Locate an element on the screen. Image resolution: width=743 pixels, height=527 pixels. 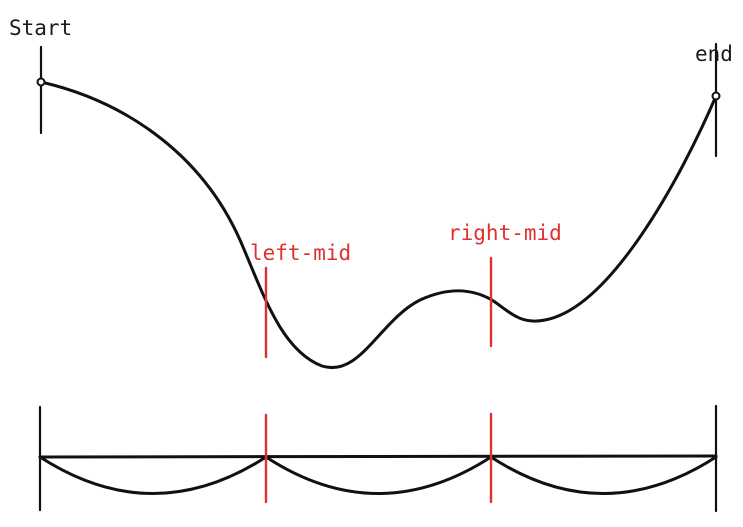
start-point is located at coordinates (41, 82).